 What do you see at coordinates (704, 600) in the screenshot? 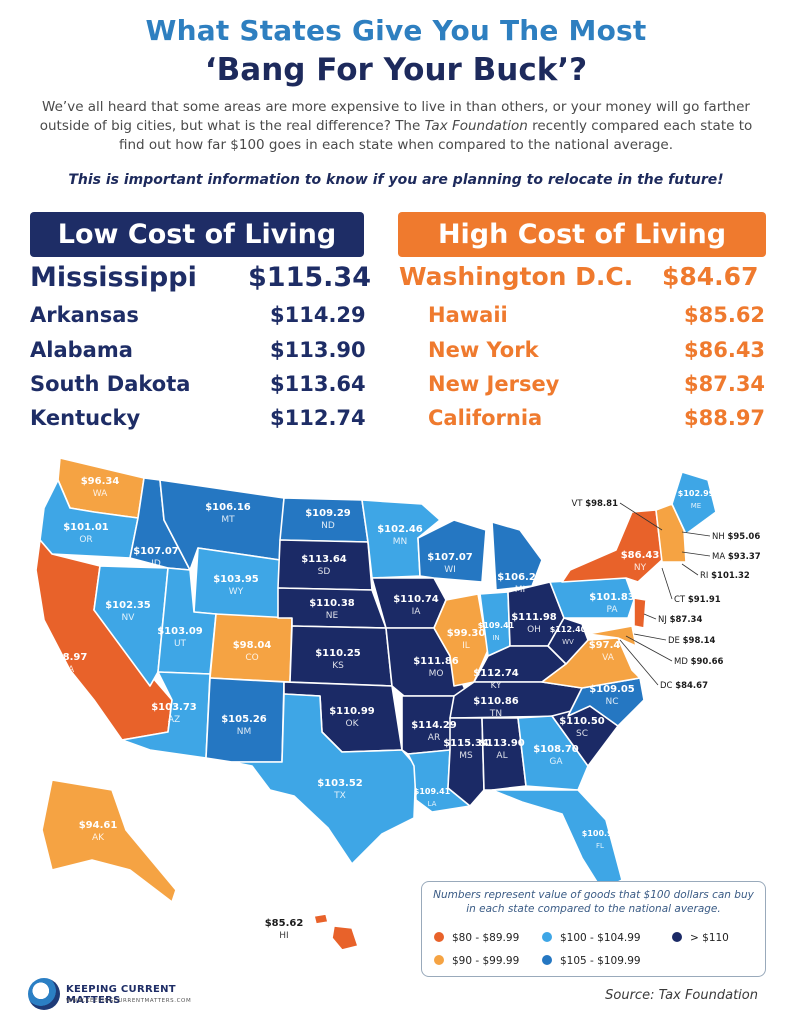
I see `callout-value-ct: $91.91` at bounding box center [704, 600].